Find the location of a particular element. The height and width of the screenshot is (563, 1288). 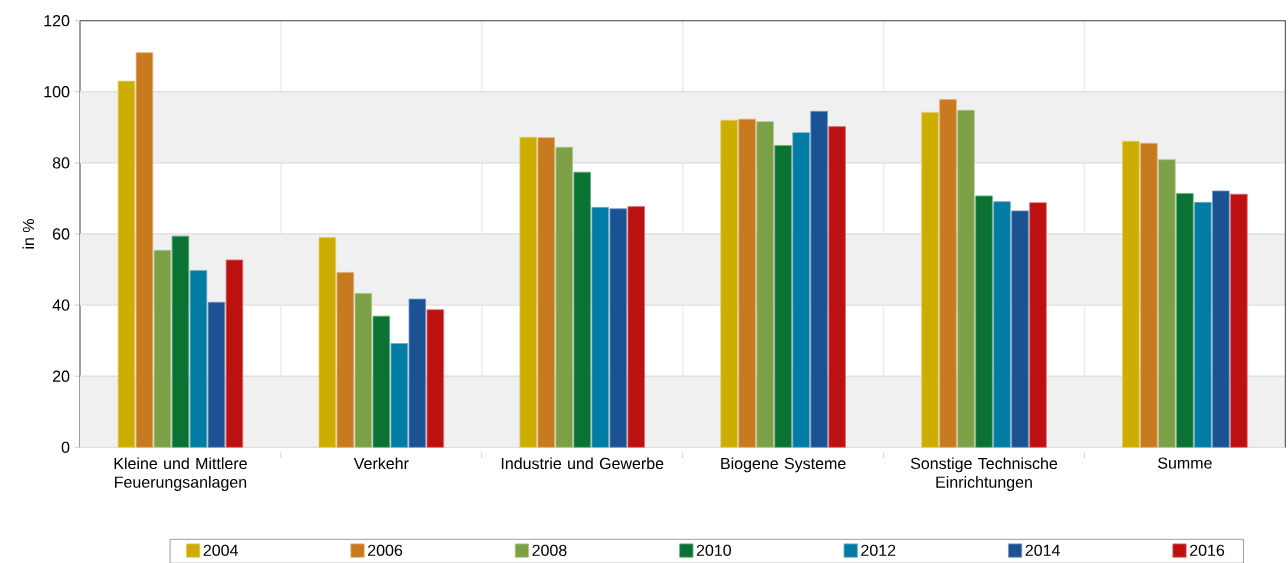

y-tick-label: 80 is located at coordinates (61, 163).